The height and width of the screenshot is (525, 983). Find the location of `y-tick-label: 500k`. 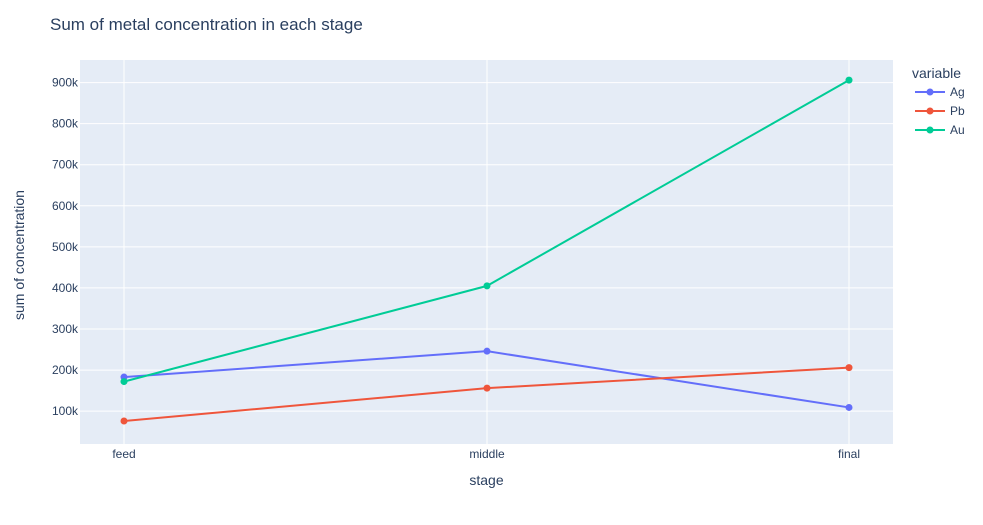

y-tick-label: 500k is located at coordinates (65, 247).